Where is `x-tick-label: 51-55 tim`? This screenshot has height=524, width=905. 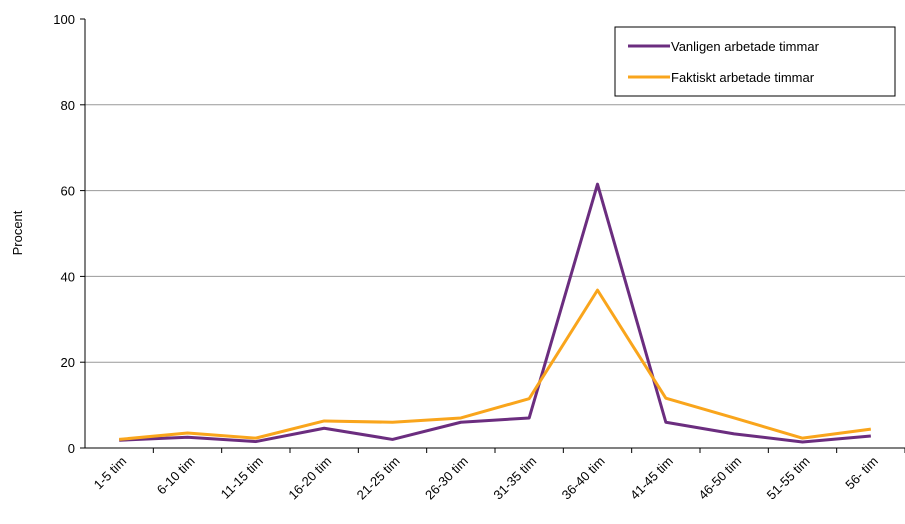
x-tick-label: 51-55 tim is located at coordinates (788, 478).